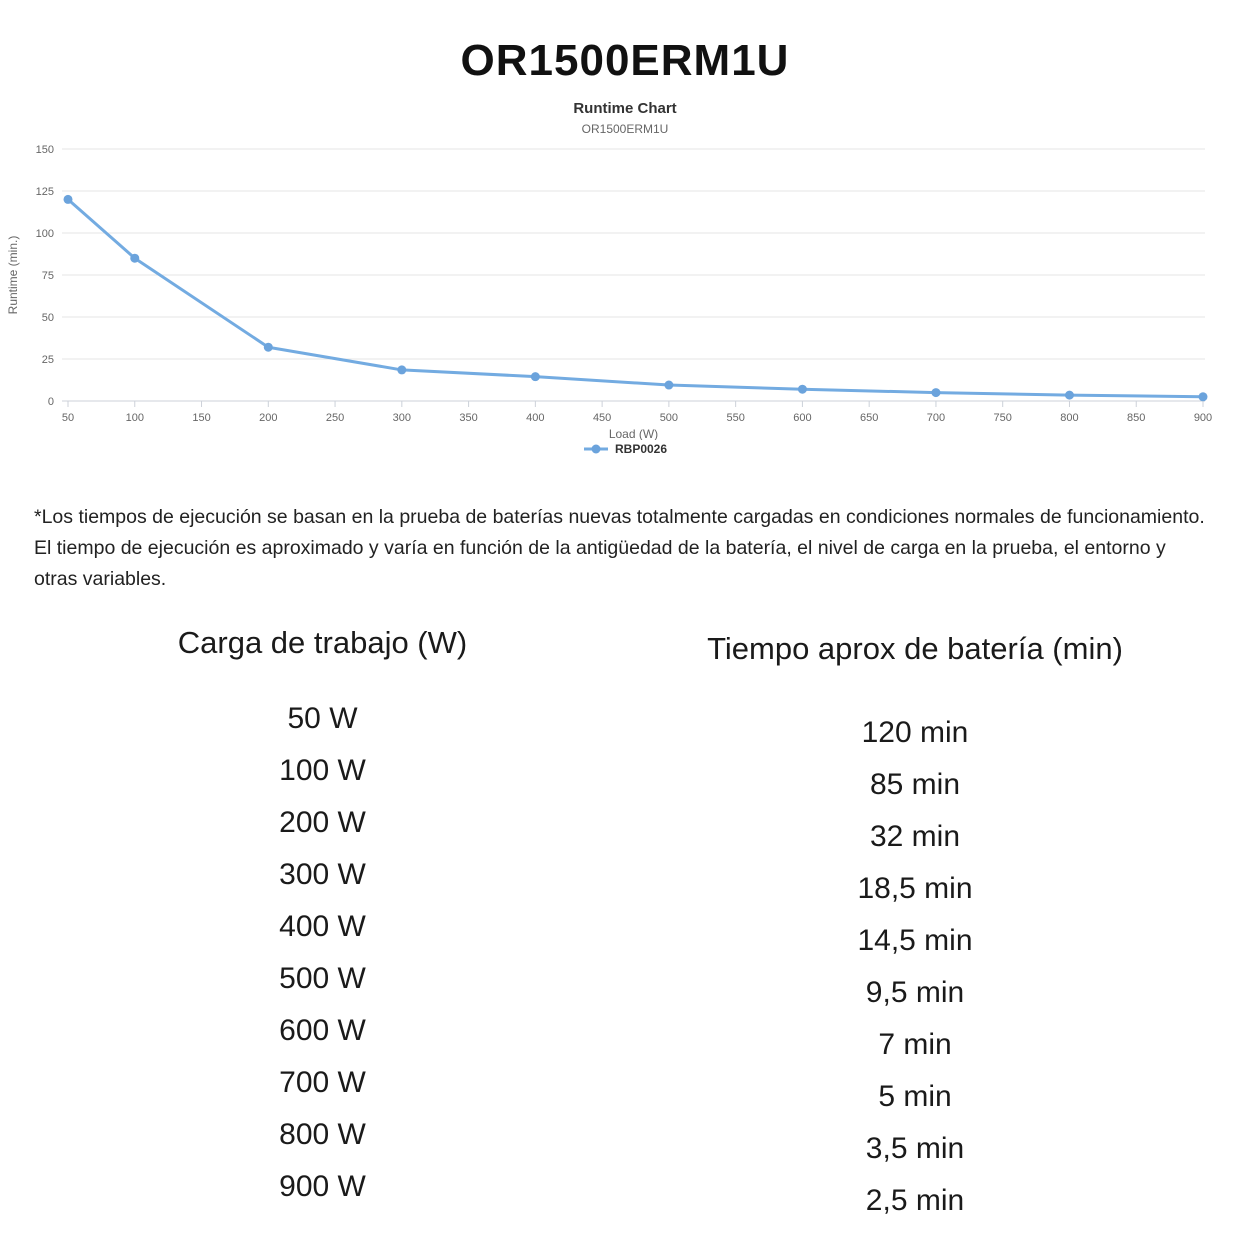 This screenshot has width=1250, height=1250. I want to click on x-tick-label: 400, so click(535, 418).